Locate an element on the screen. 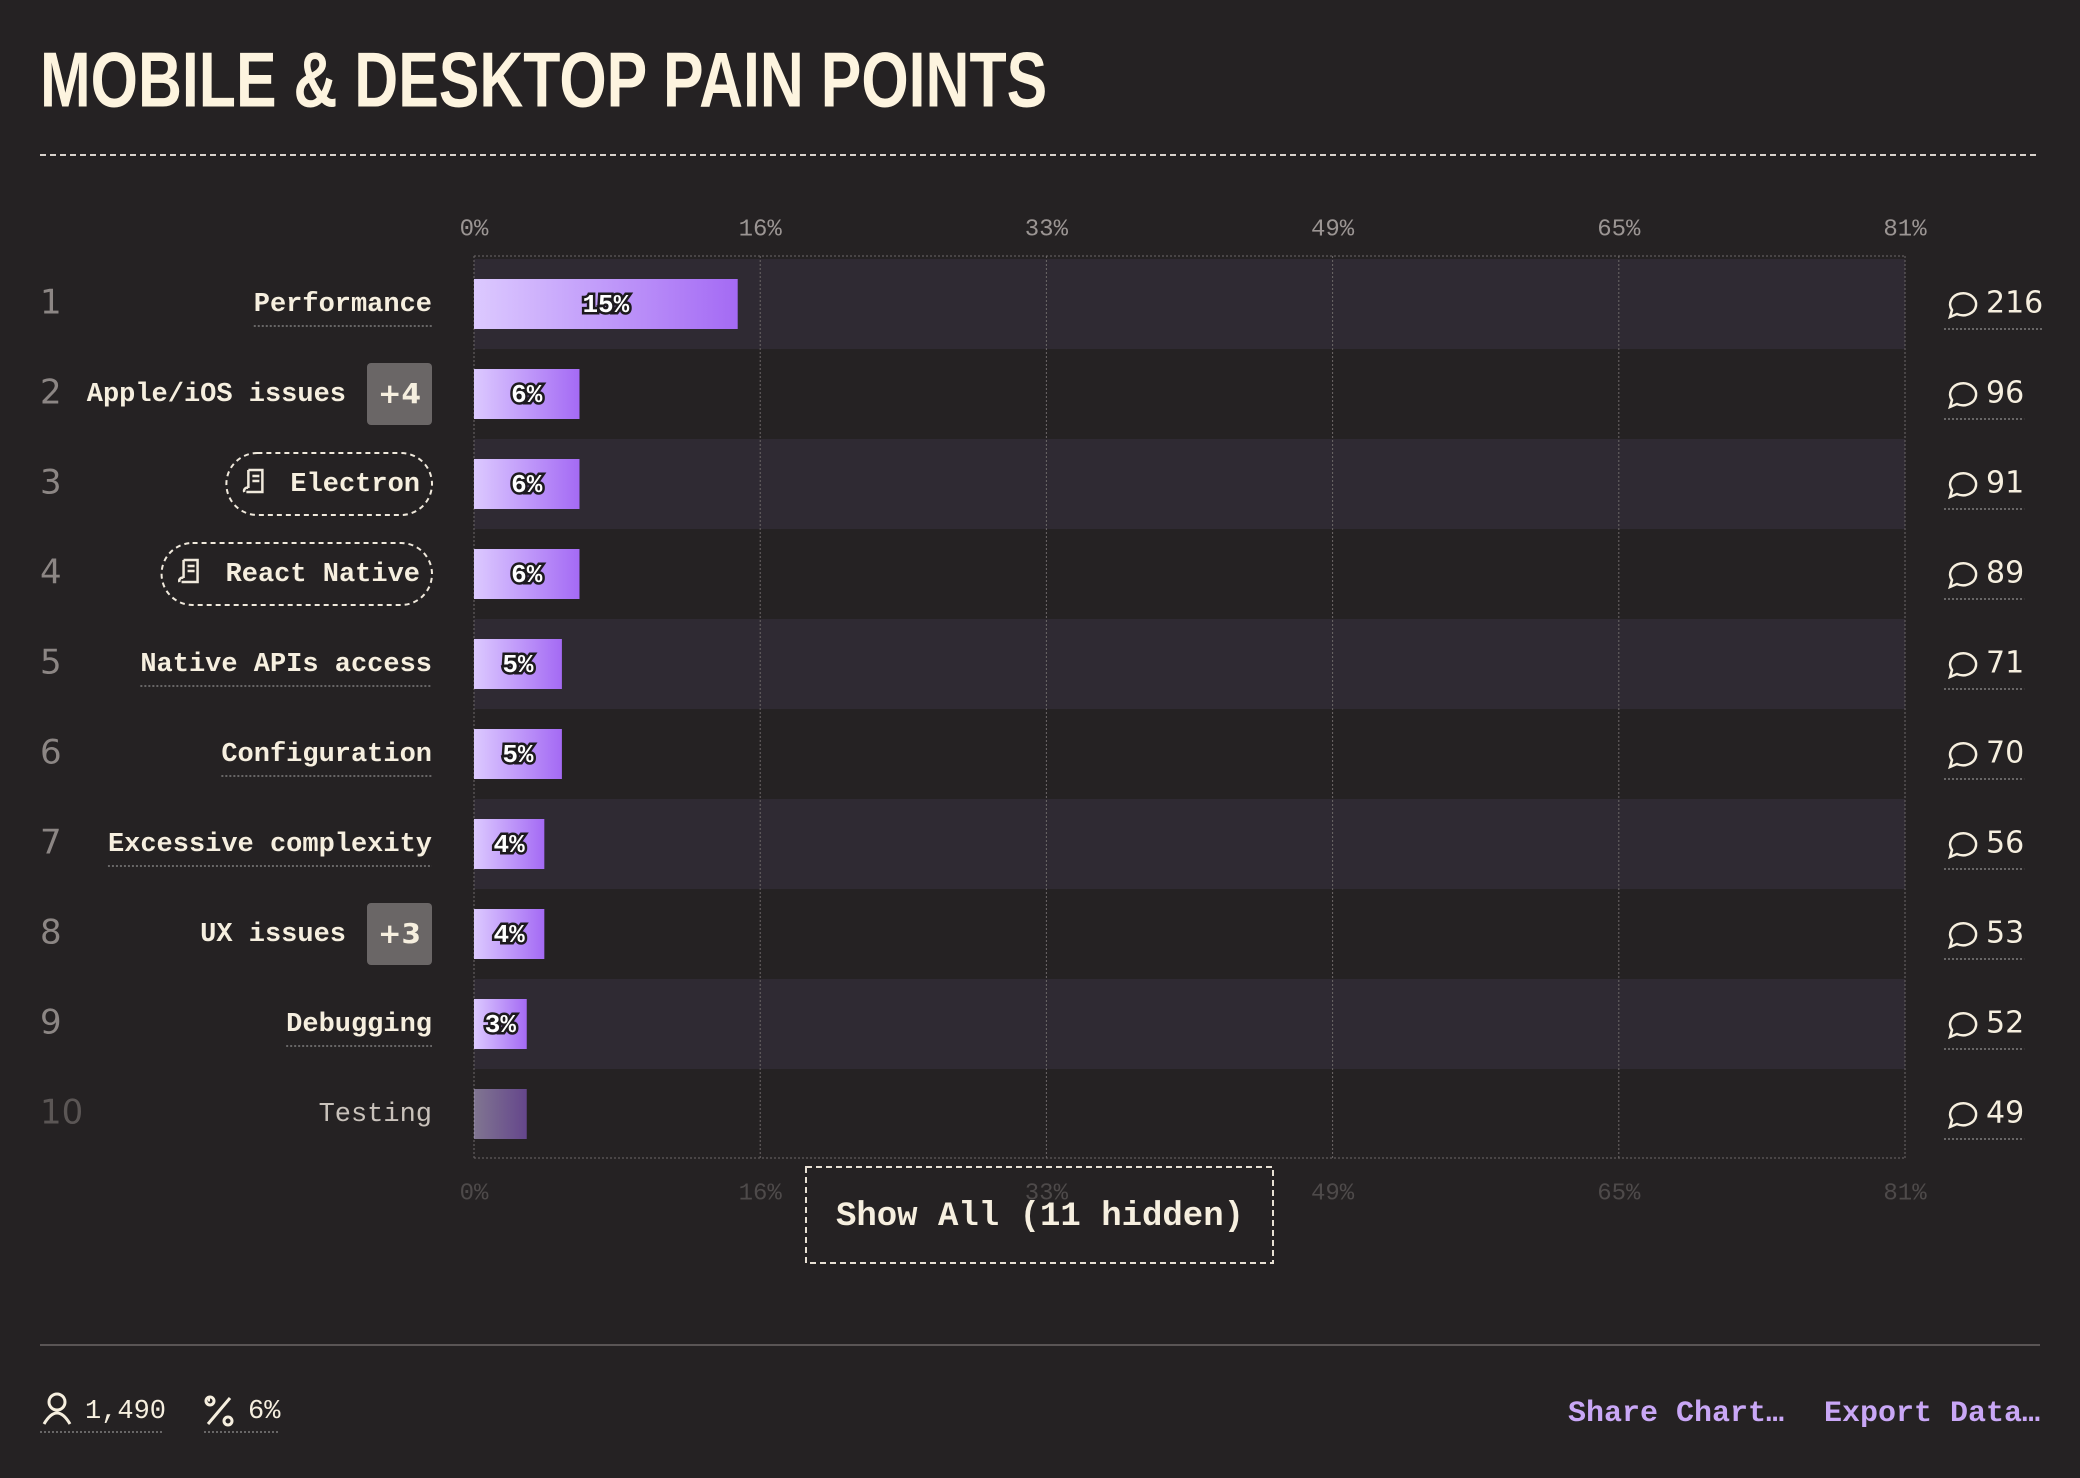 This screenshot has width=2080, height=1478. category-label: Native APIs access is located at coordinates (286, 665).